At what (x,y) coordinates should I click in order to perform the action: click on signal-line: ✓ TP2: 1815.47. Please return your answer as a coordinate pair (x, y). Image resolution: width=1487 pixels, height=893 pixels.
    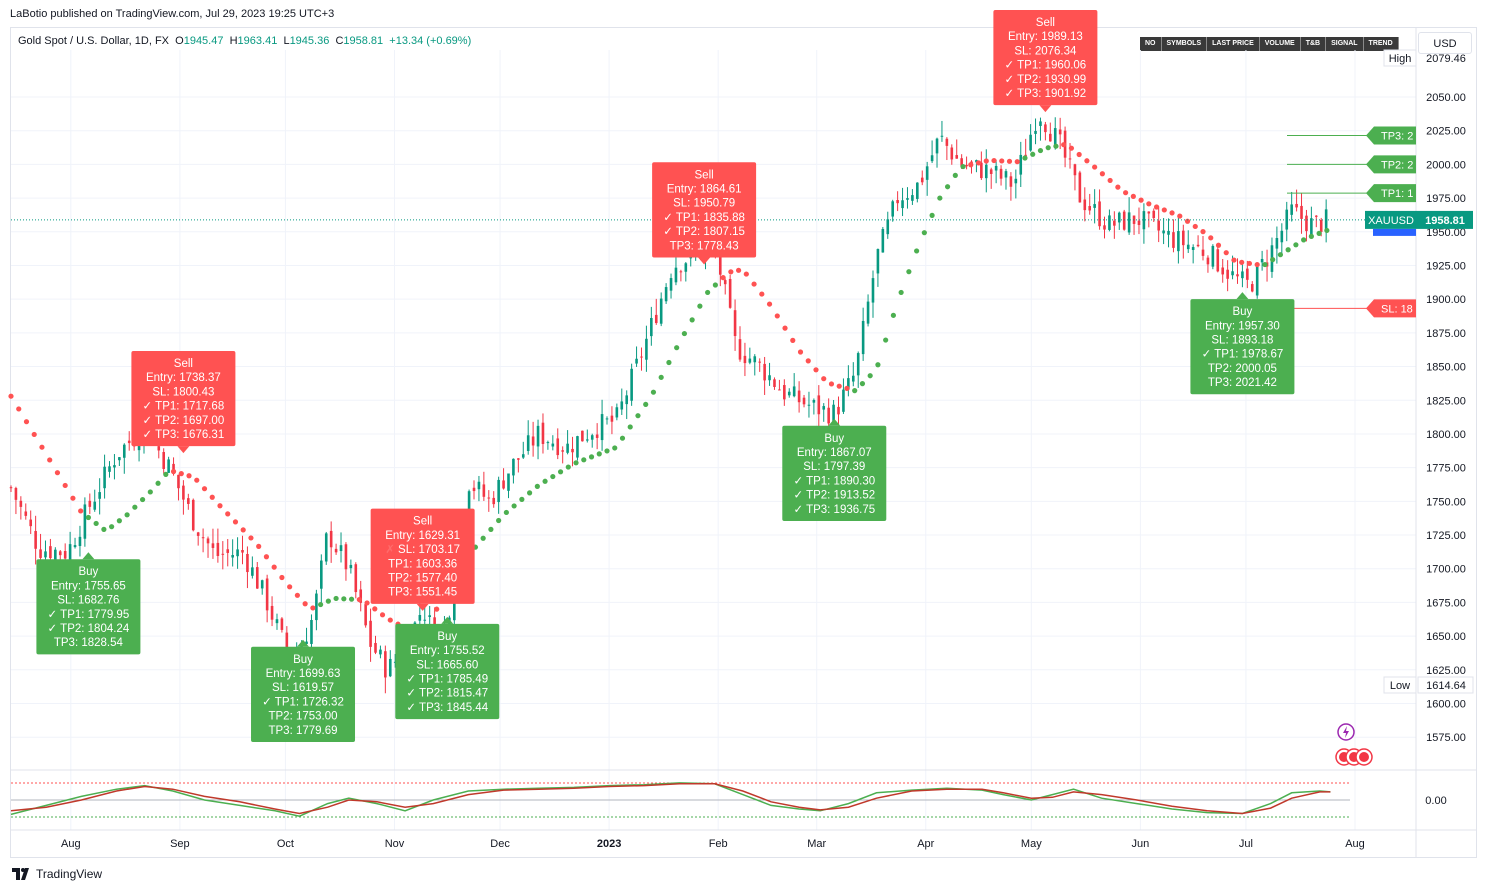
    Looking at the image, I should click on (447, 694).